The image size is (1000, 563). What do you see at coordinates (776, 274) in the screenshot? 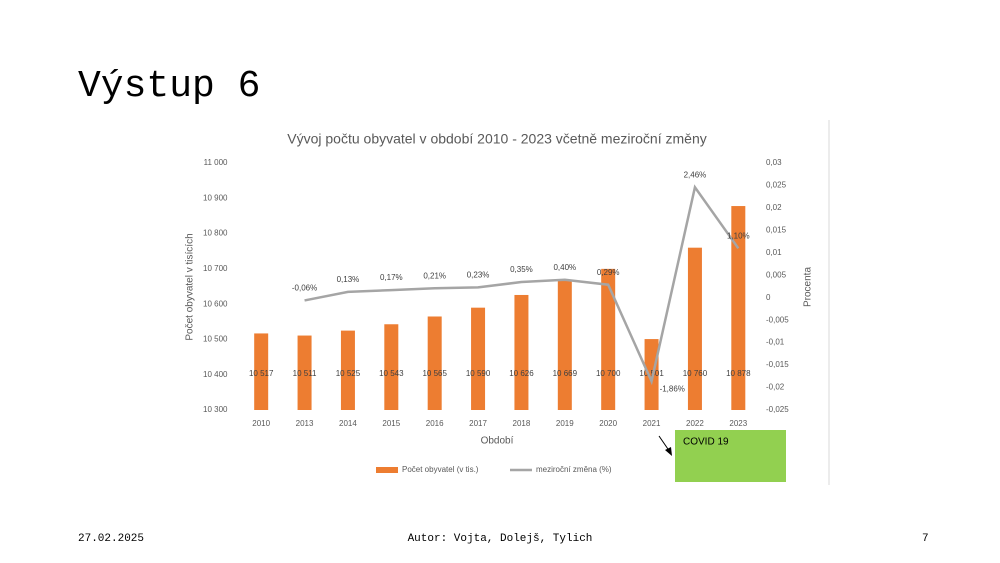
I see `y2-tick-label: 0,005` at bounding box center [776, 274].